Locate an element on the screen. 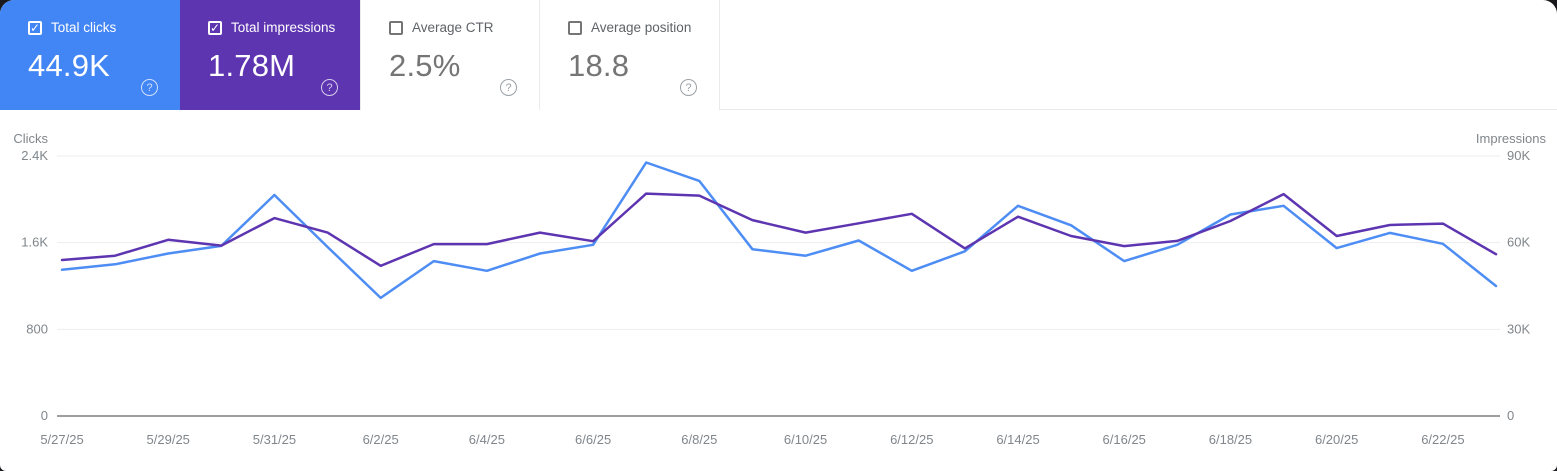 Image resolution: width=1557 pixels, height=471 pixels. average-ctr-checkbox is located at coordinates (396, 27).